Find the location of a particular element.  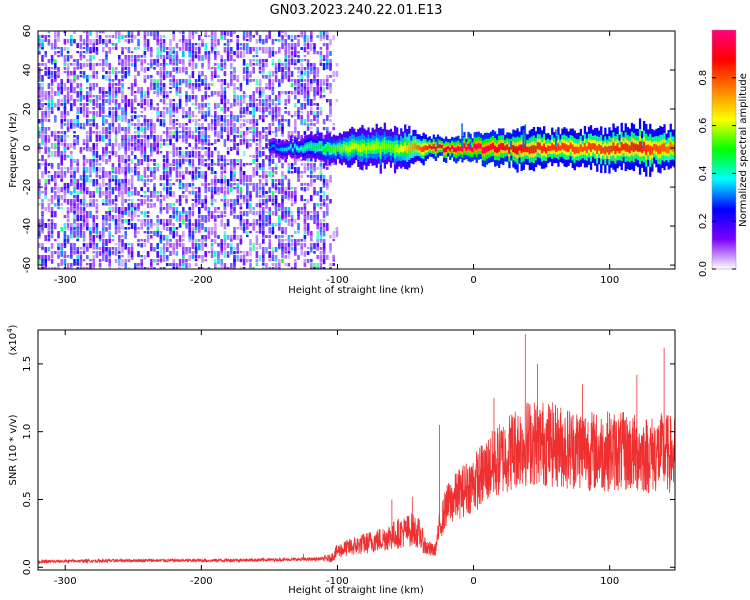

colorbar-tick-label: 0.2 is located at coordinates (703, 221).